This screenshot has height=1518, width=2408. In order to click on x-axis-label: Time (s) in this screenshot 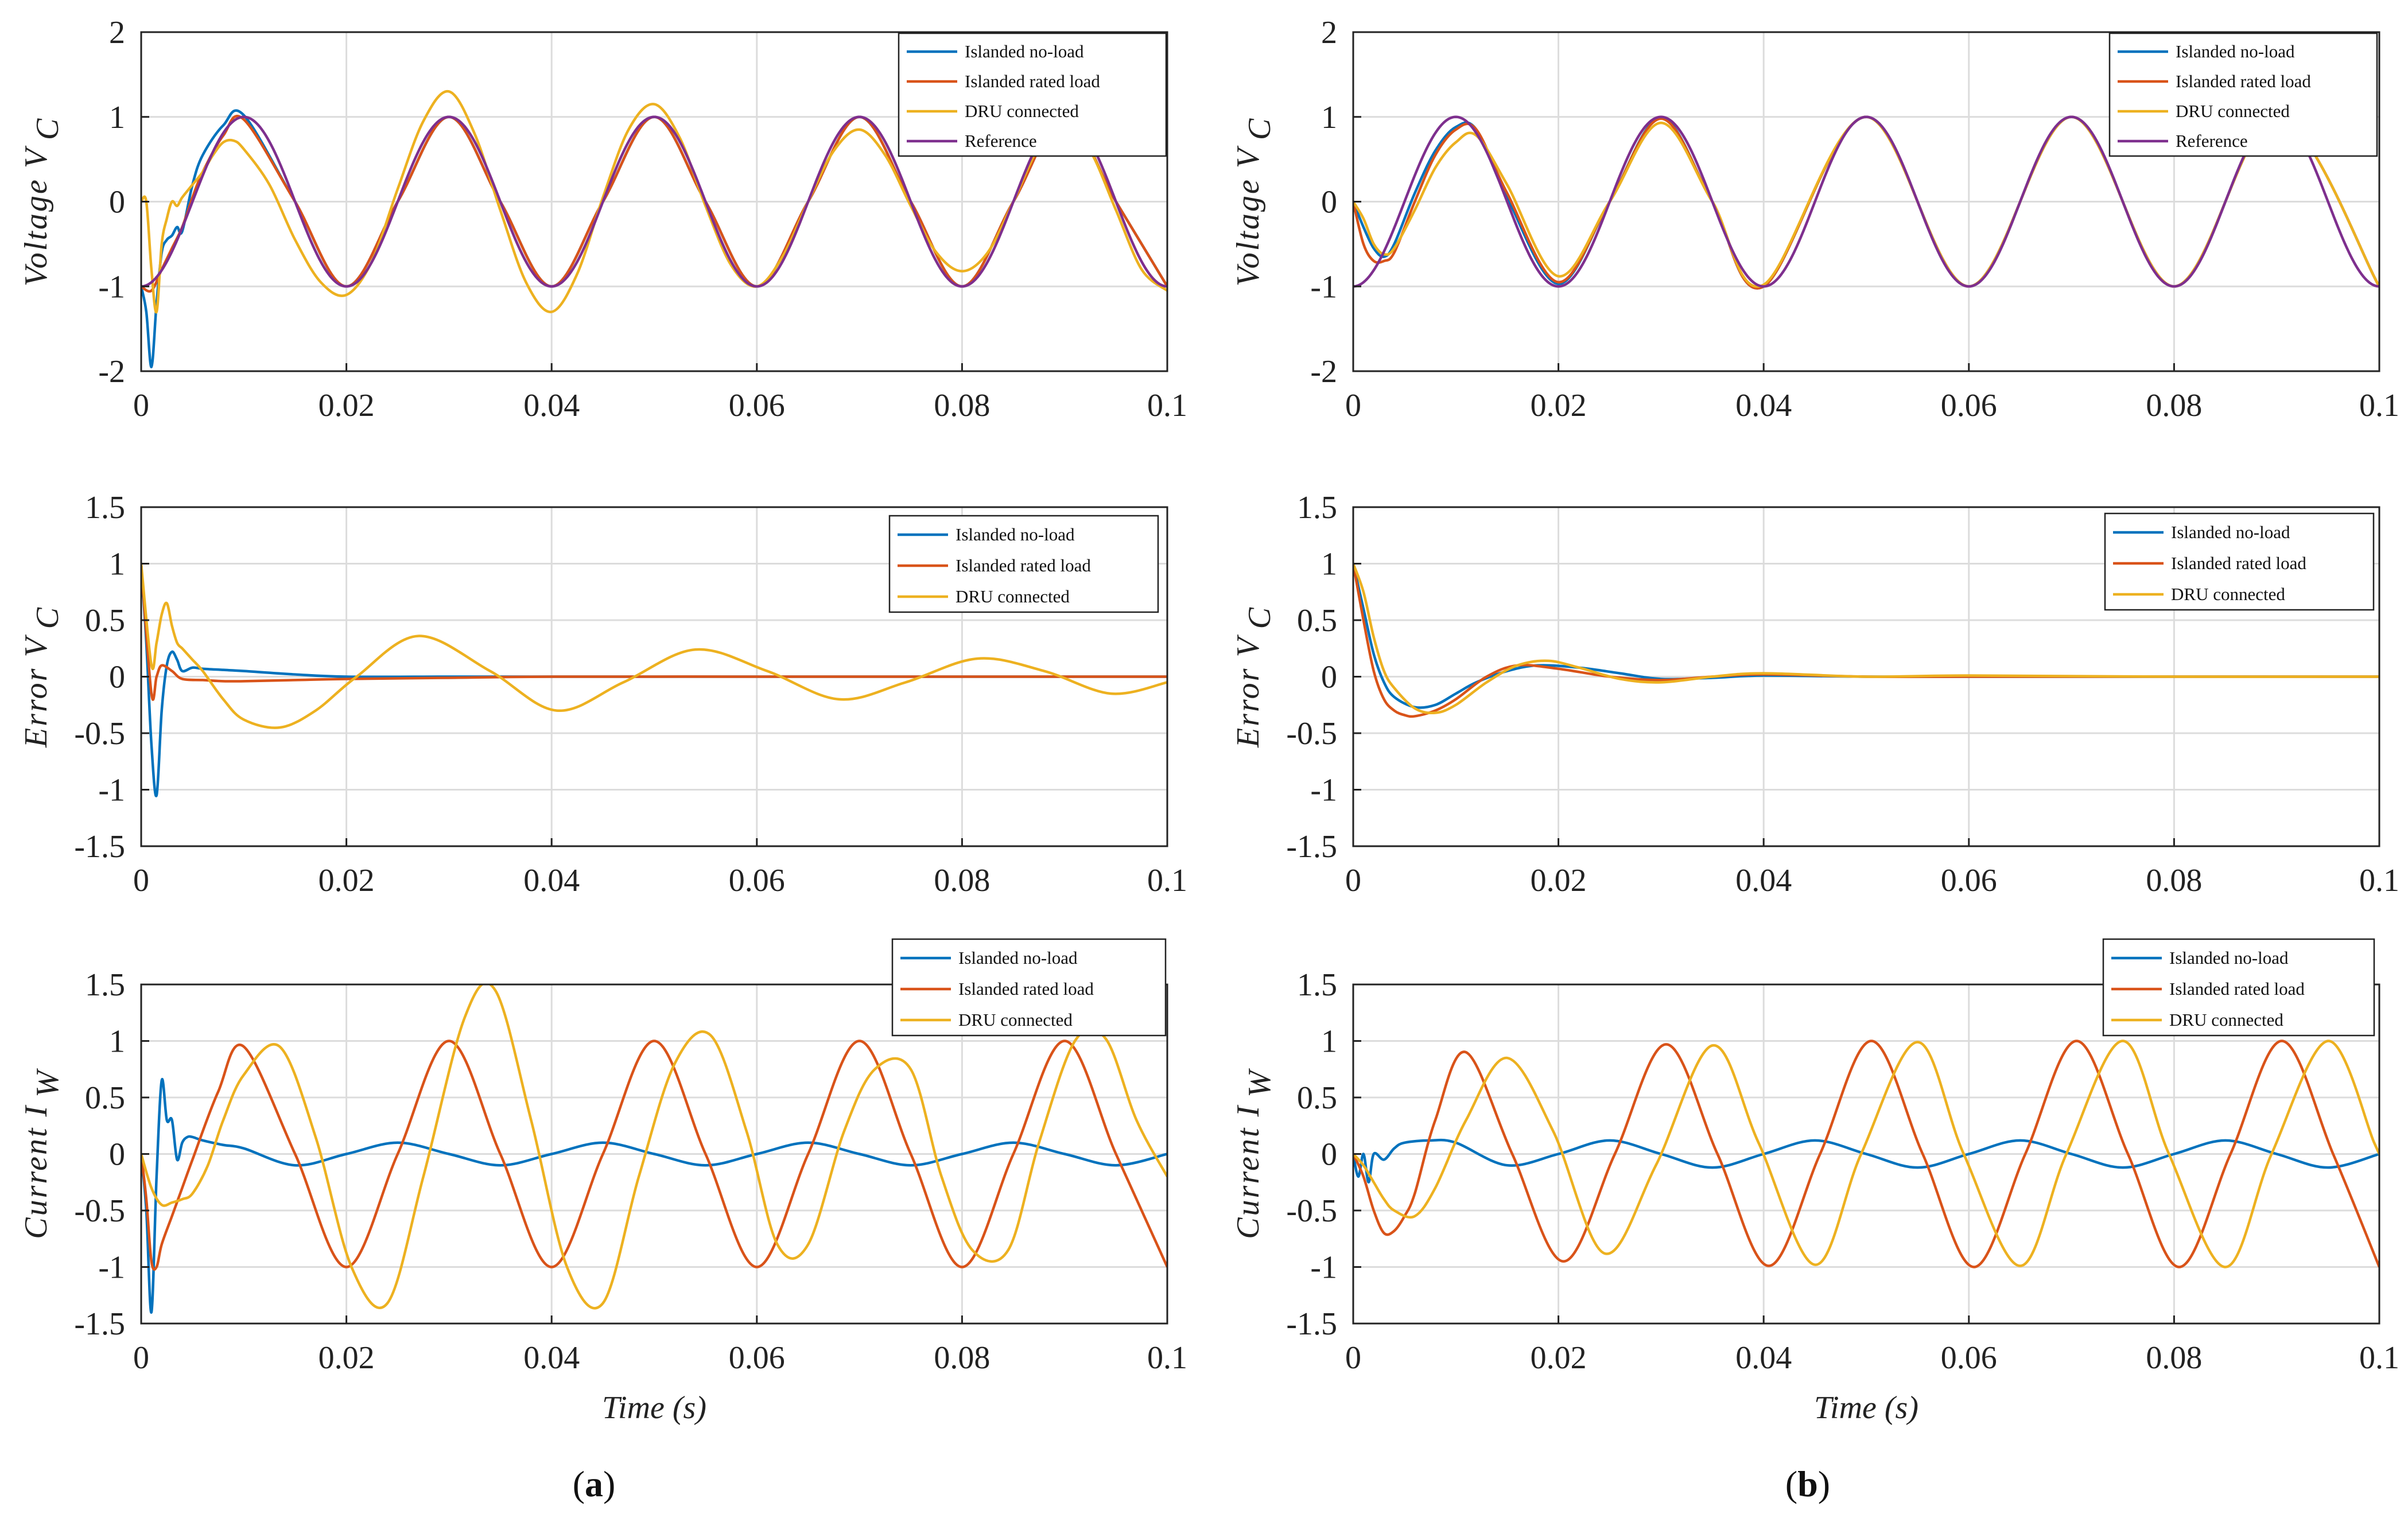, I will do `click(1866, 1408)`.